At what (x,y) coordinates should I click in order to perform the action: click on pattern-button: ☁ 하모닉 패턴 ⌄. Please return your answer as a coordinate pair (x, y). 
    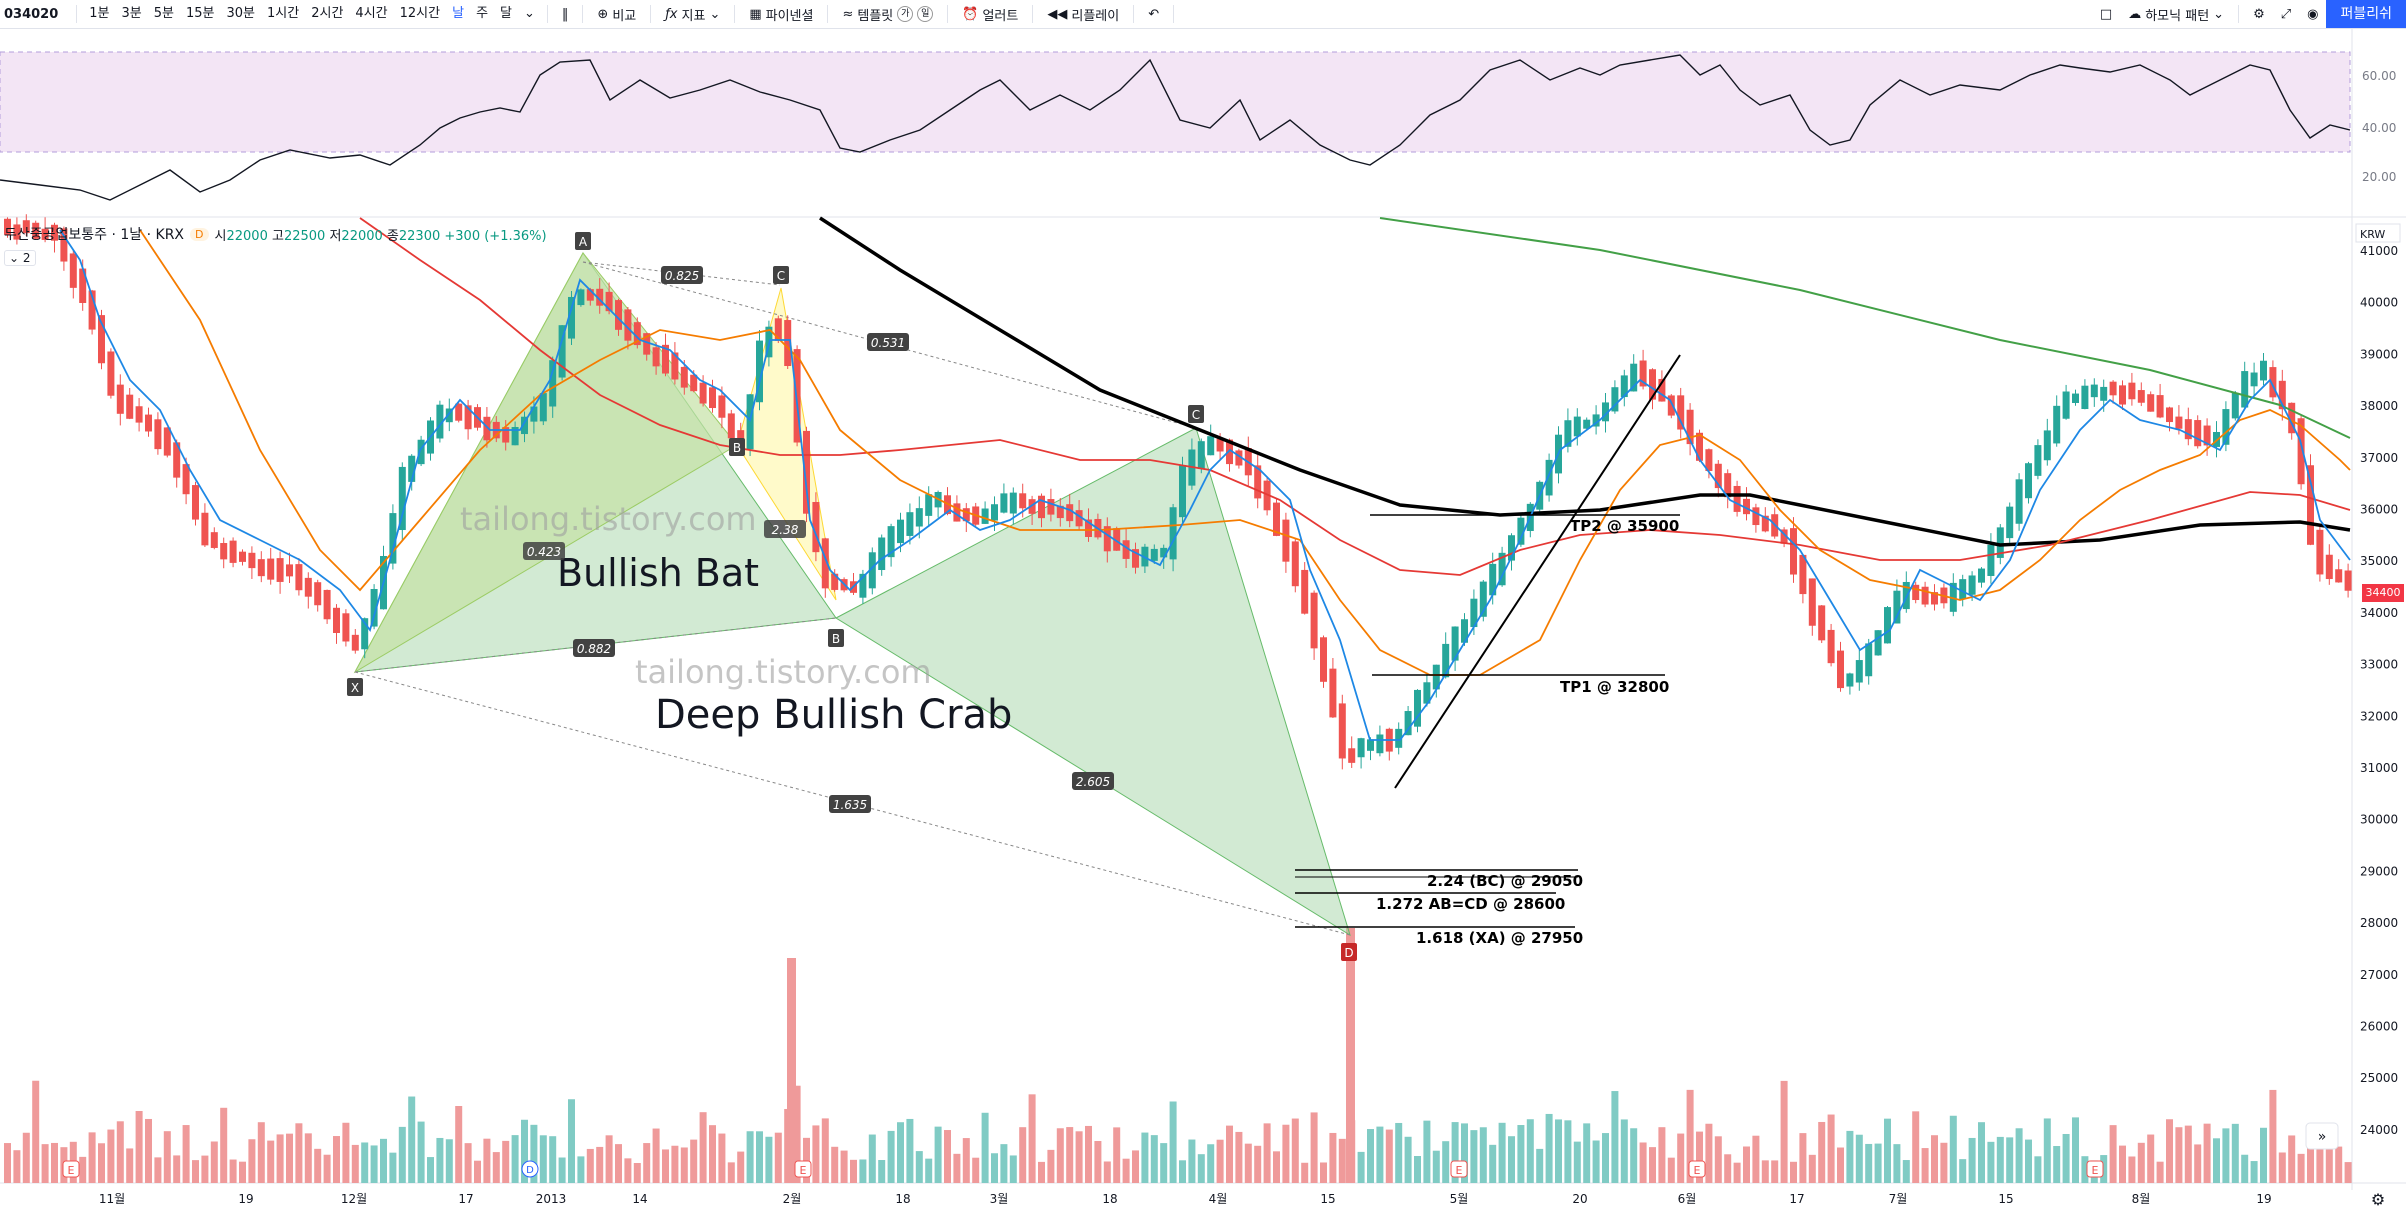
    Looking at the image, I should click on (2176, 15).